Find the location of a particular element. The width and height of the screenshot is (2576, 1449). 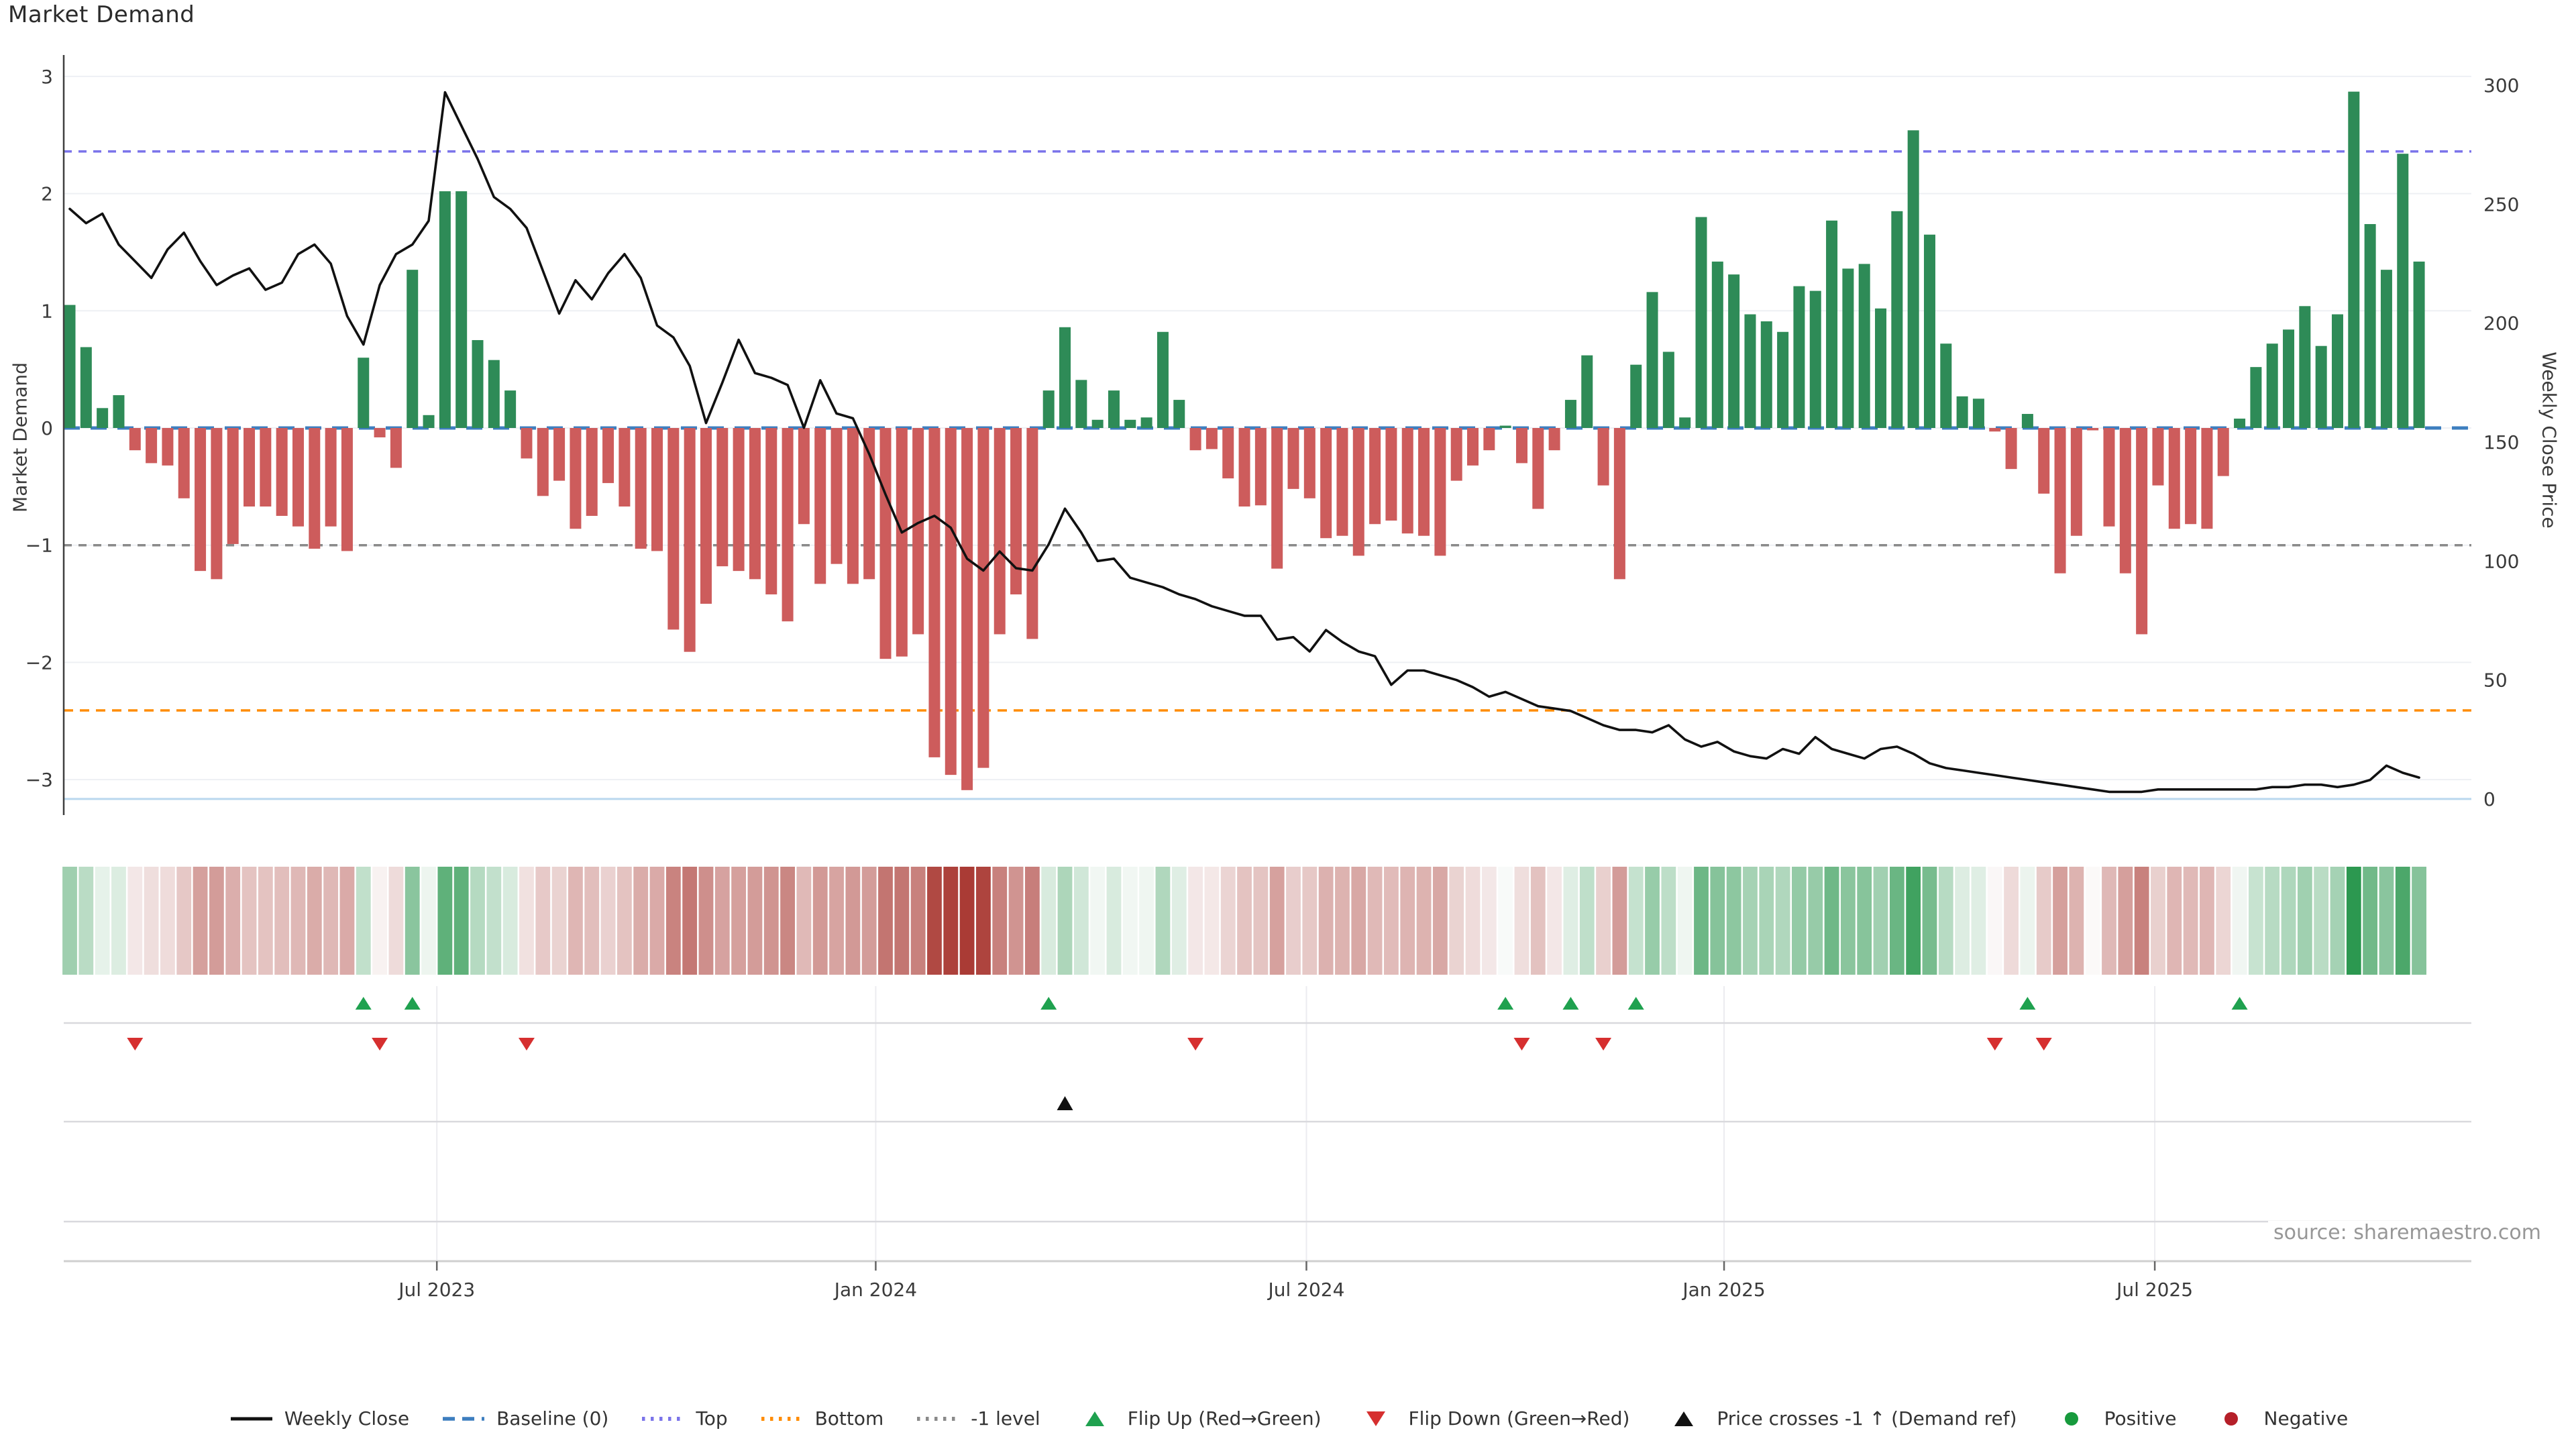

x-axis: Jul 2023 Jan 2024 Jul 2024 Jan 2025 Jul 2025 is located at coordinates (1295, 1281).